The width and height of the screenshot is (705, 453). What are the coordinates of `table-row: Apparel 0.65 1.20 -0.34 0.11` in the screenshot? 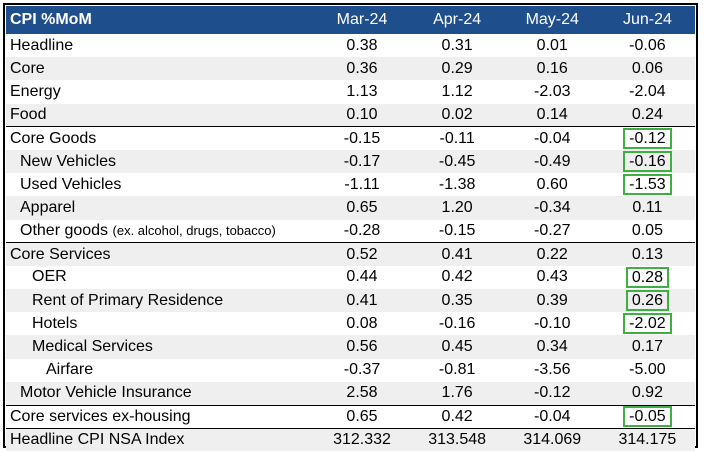 It's located at (350, 208).